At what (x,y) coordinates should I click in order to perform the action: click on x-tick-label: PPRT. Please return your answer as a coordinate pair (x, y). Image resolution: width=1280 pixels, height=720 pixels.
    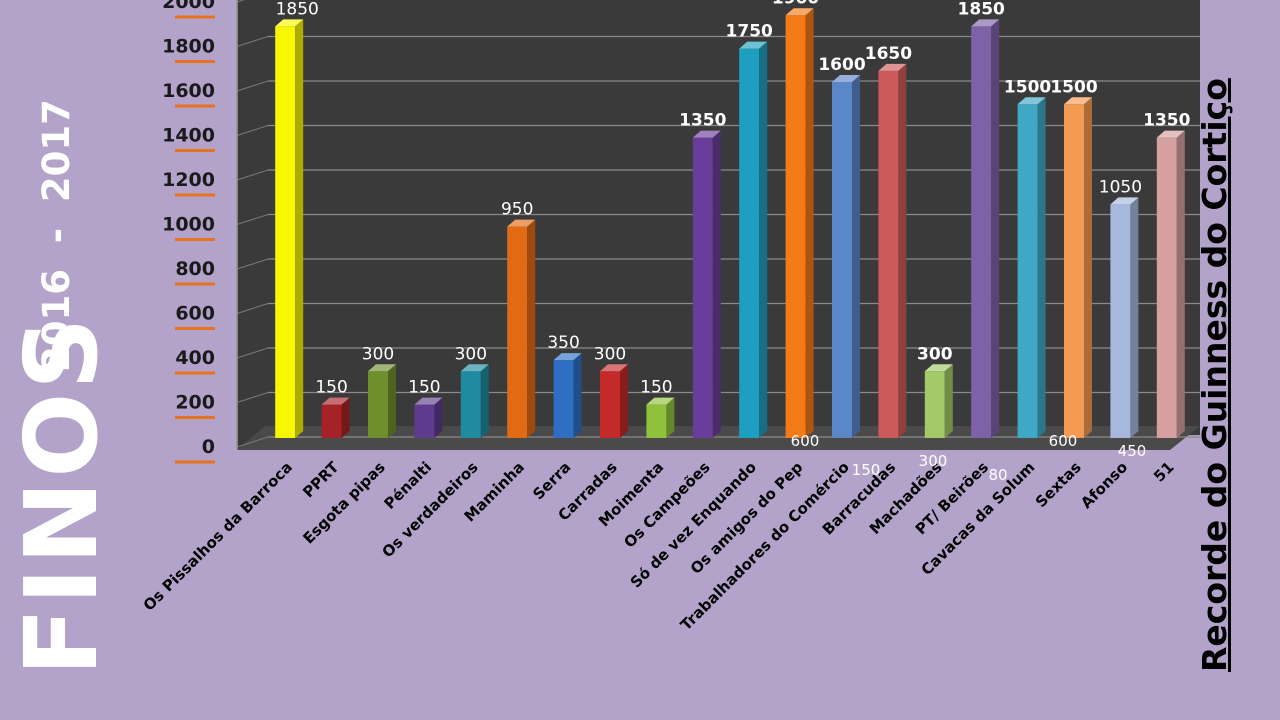
    Looking at the image, I should click on (321, 480).